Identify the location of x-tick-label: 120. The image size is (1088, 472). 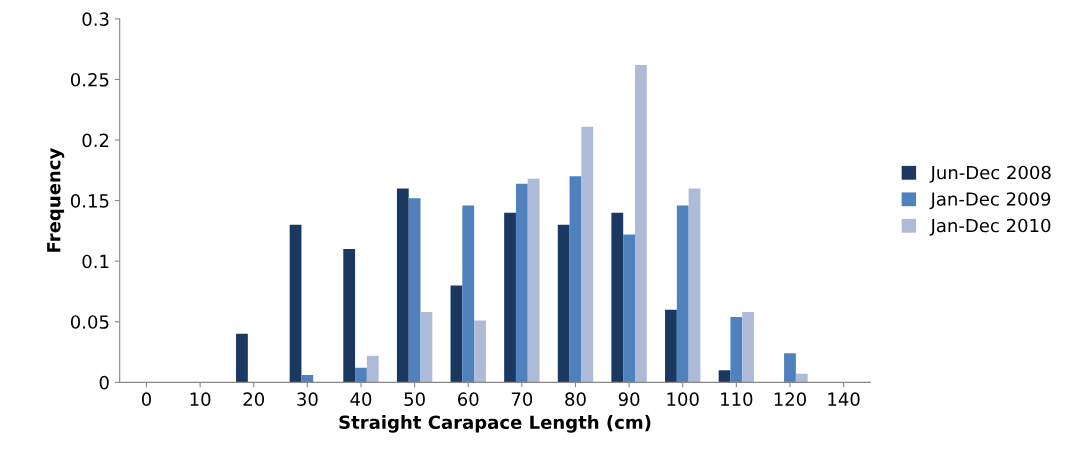
(790, 399).